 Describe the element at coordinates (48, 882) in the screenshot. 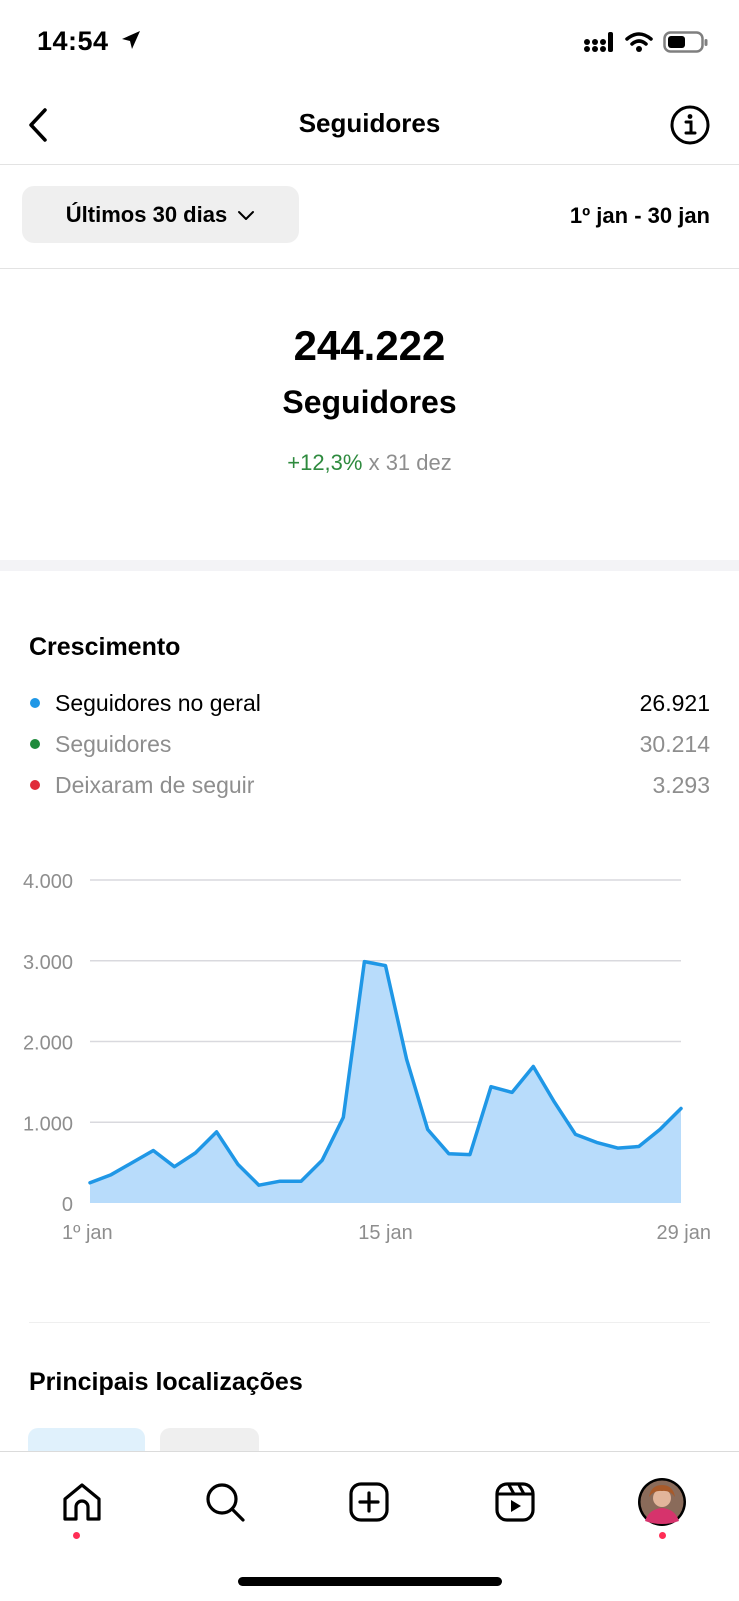

I see `y-tick-label: 4.000` at that location.